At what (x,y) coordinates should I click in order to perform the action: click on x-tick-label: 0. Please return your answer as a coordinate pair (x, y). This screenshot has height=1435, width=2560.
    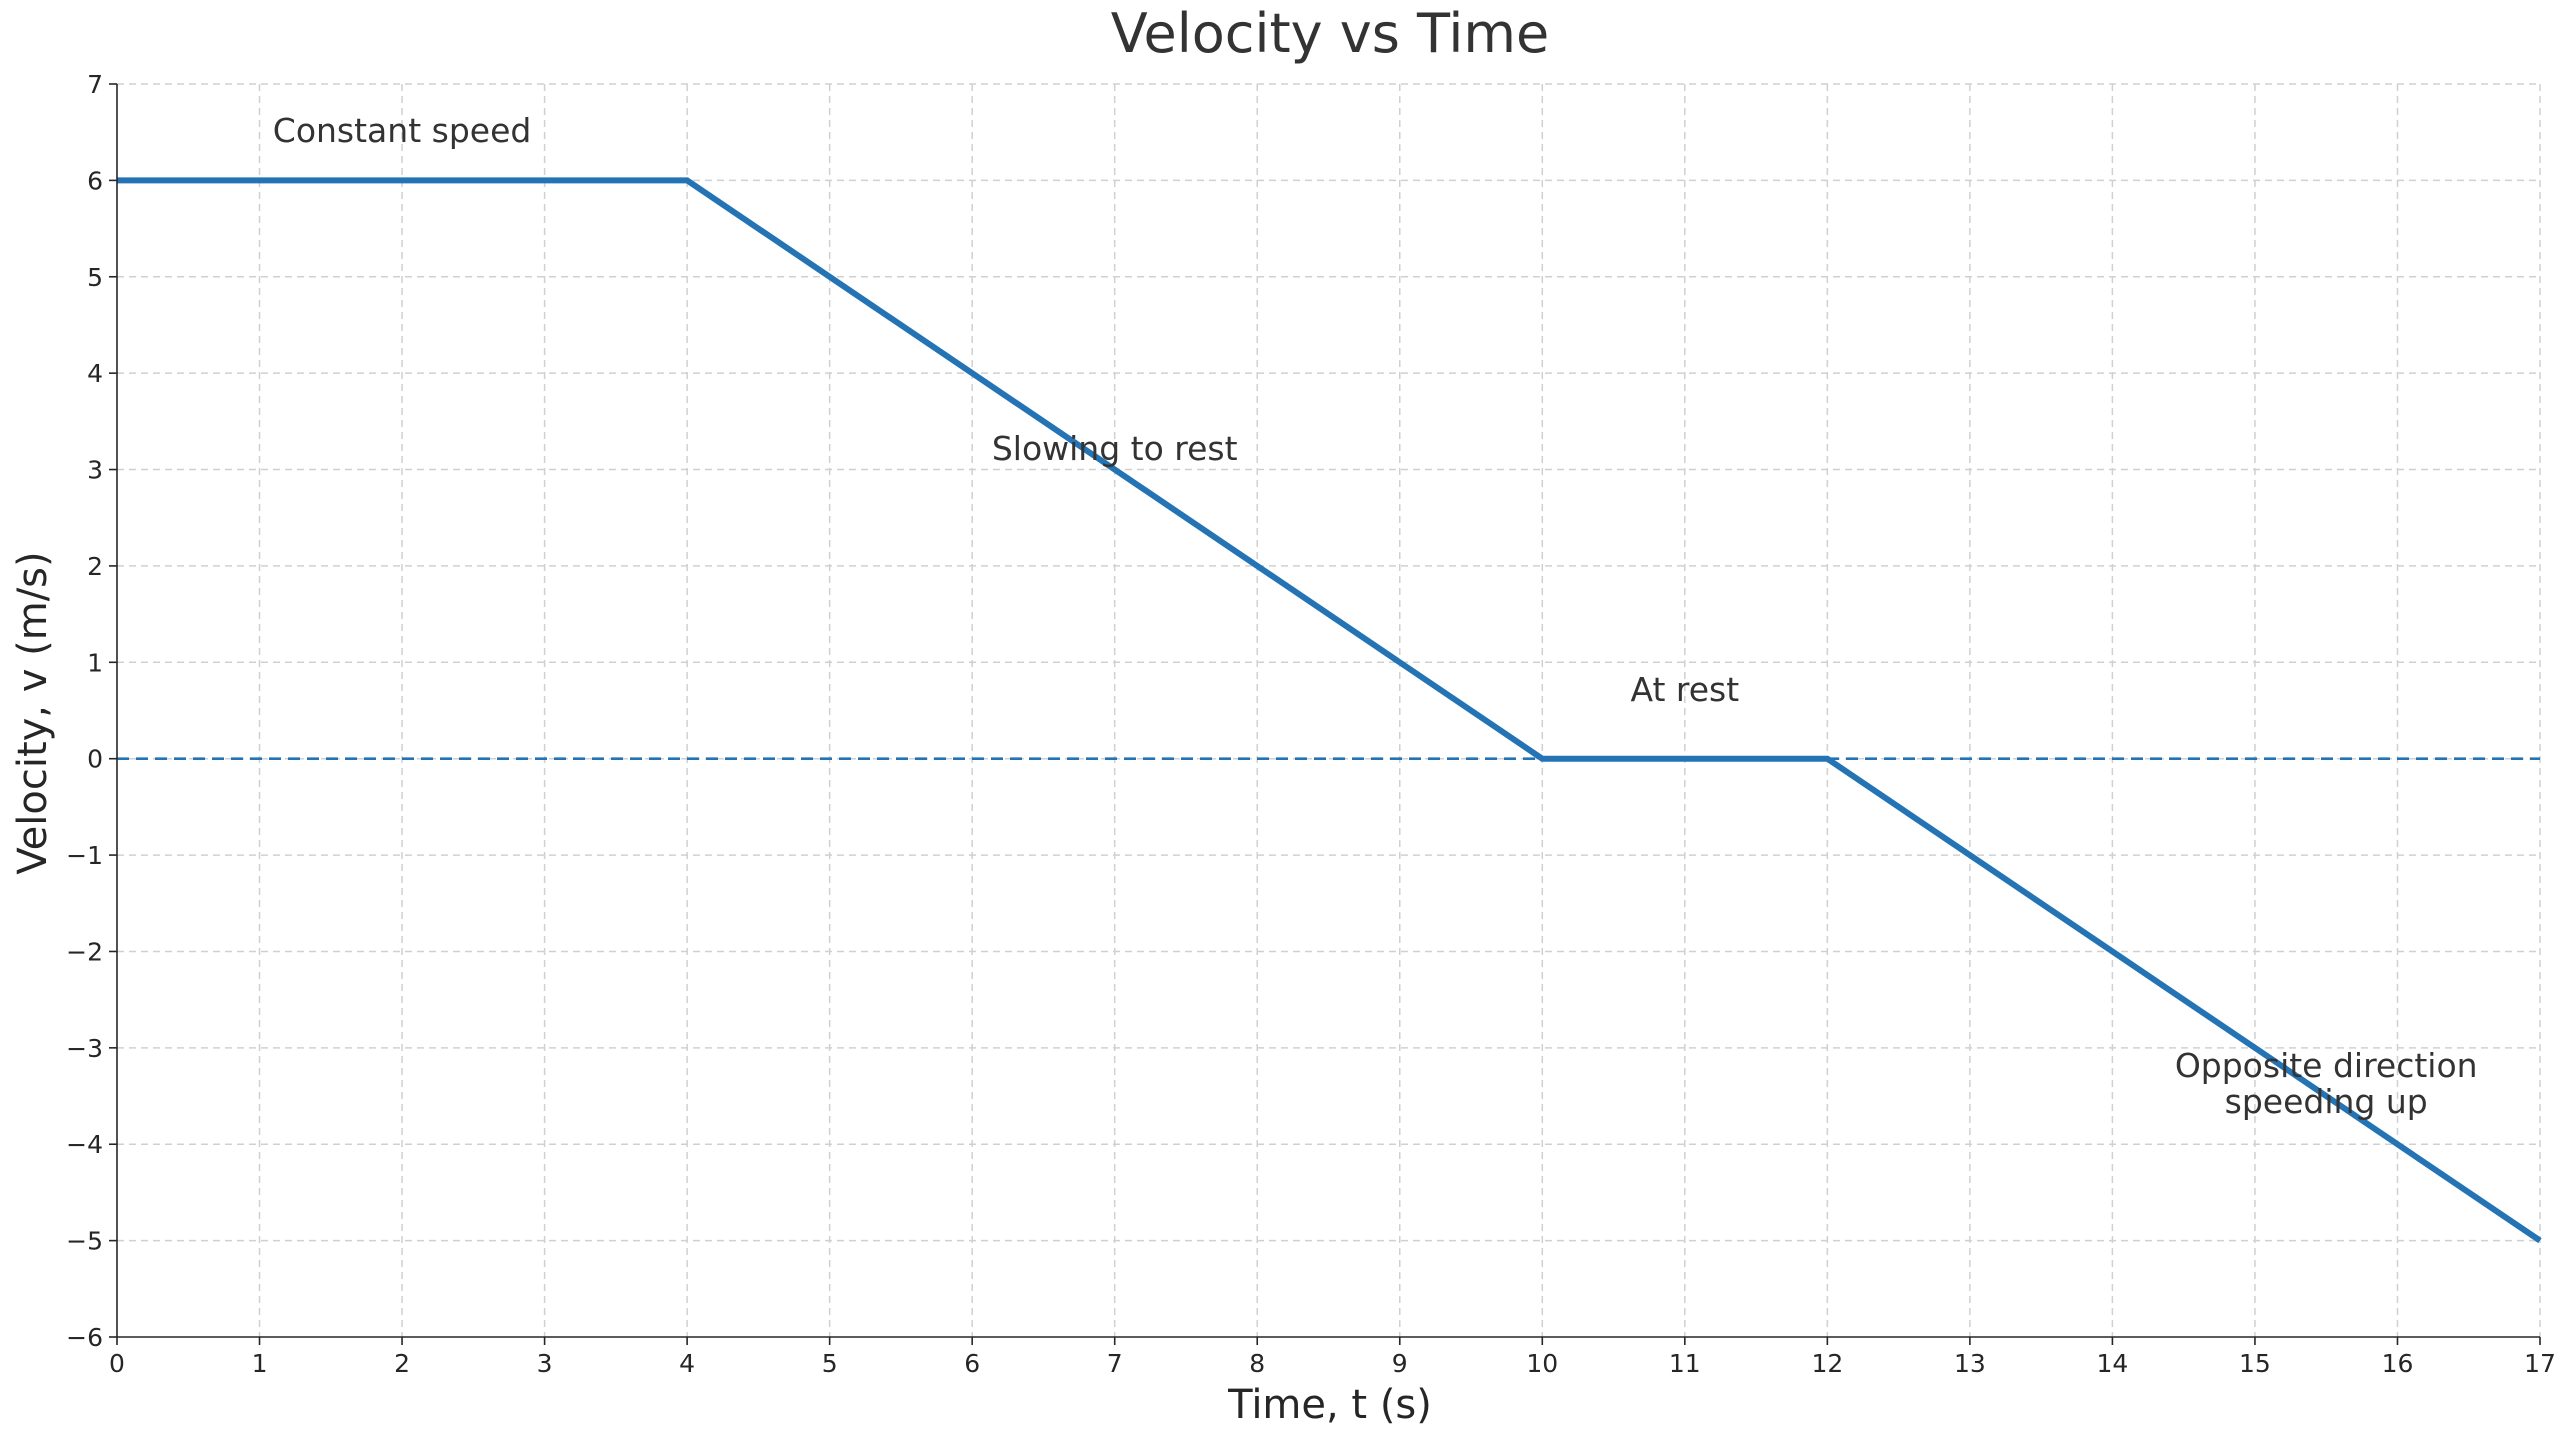
    Looking at the image, I should click on (117, 1363).